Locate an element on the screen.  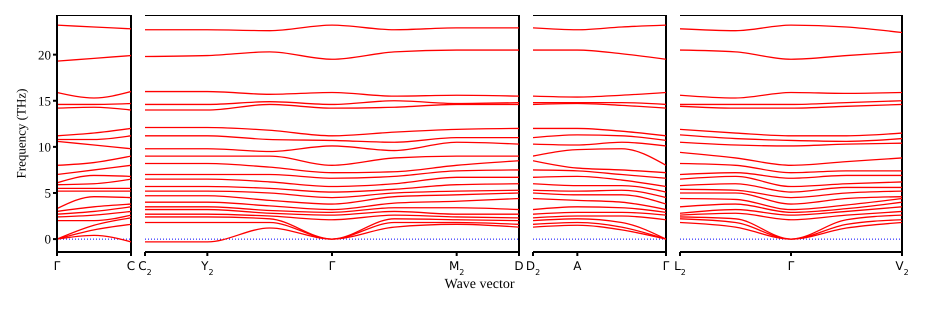
y-axis-title: Frequency (THz) is located at coordinates (21, 133).